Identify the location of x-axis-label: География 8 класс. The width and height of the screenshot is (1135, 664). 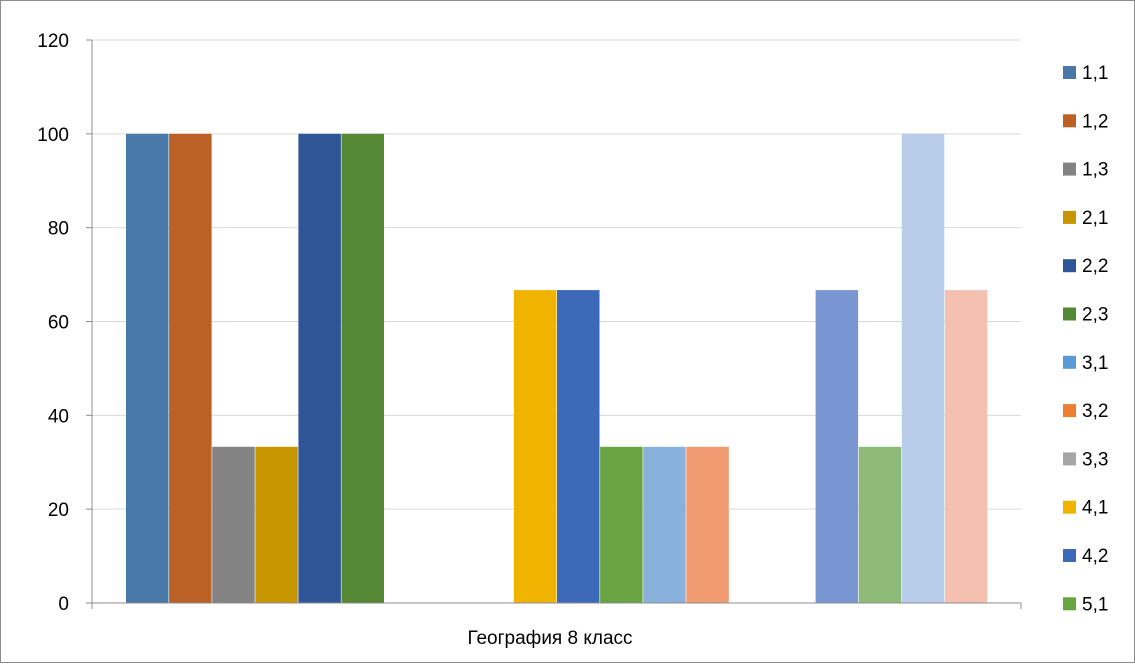
(549, 638).